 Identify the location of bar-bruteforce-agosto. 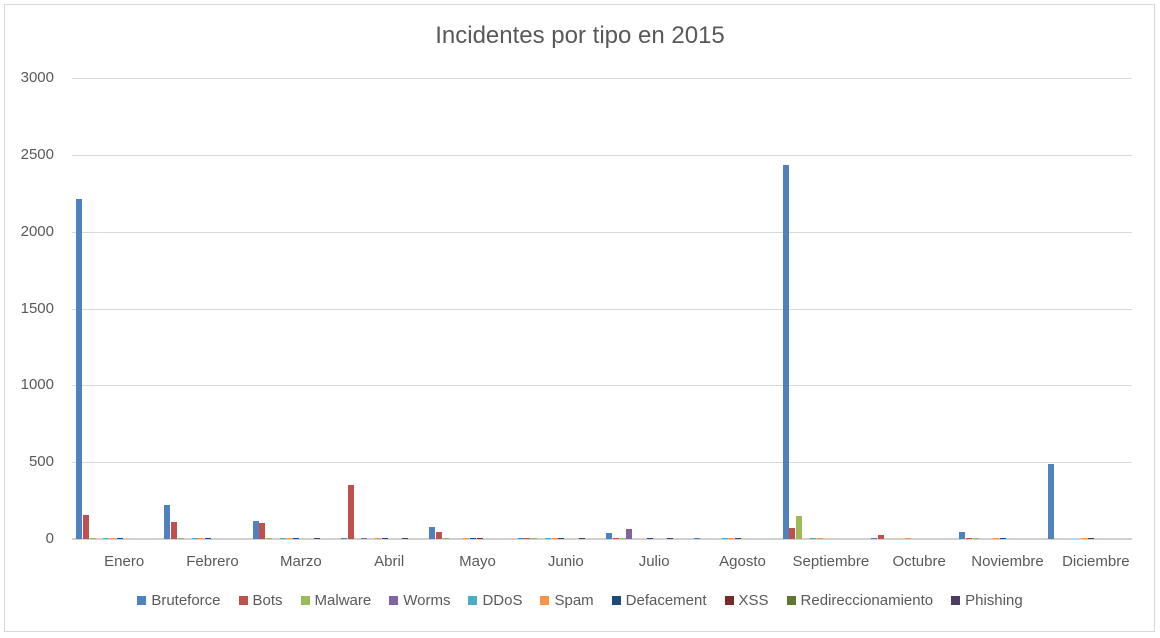
(697, 538).